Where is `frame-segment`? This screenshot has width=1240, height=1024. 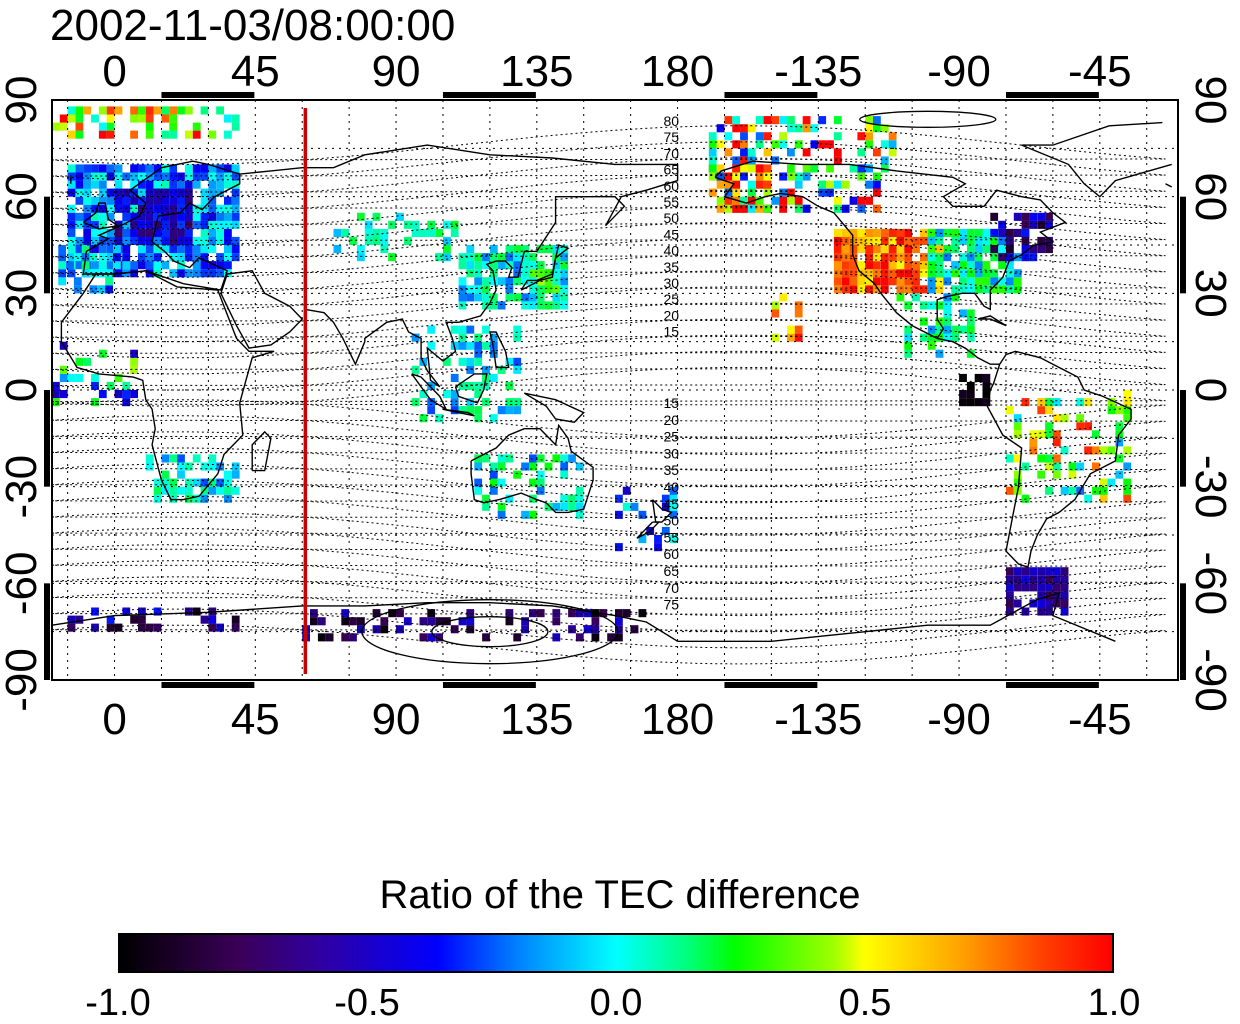
frame-segment is located at coordinates (1183, 245).